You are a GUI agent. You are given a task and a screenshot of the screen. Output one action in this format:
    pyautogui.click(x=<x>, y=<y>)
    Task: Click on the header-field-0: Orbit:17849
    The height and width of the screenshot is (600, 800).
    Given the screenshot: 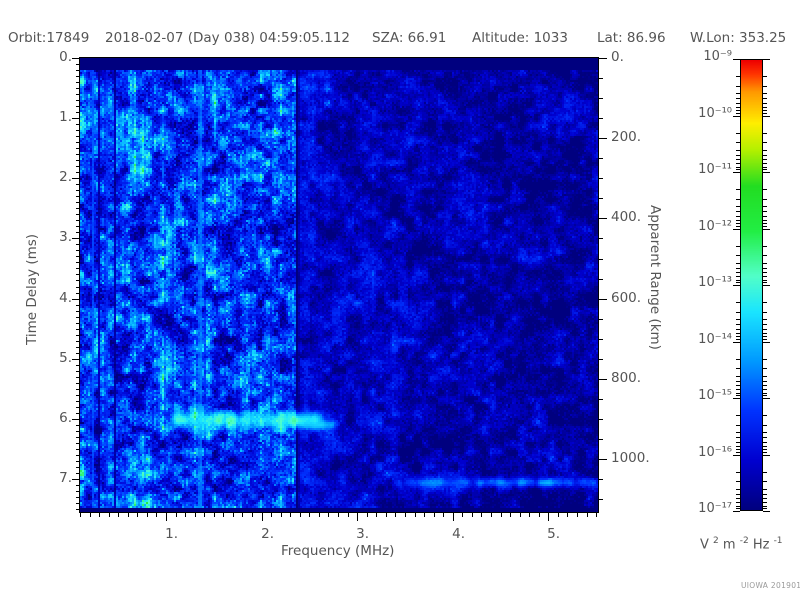 What is the action you would take?
    pyautogui.click(x=49, y=38)
    